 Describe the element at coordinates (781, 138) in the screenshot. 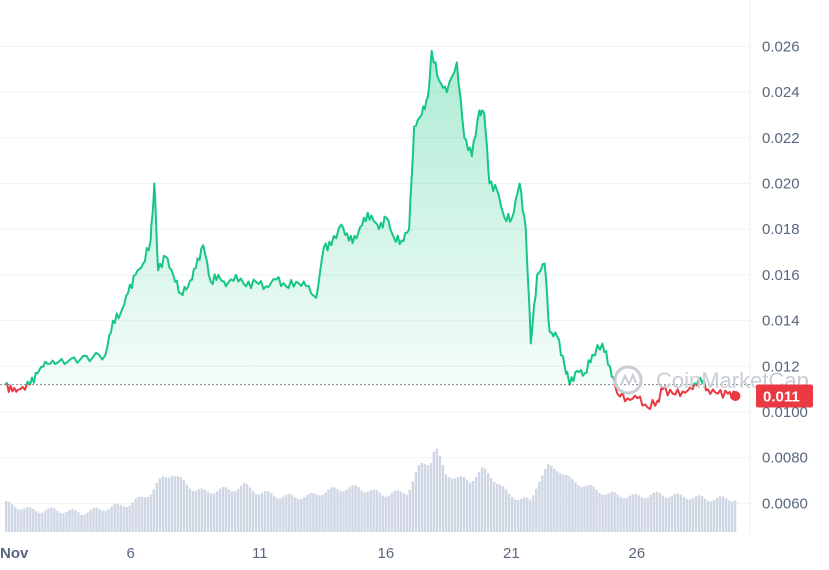

I see `y-tick-label: 0.022` at that location.